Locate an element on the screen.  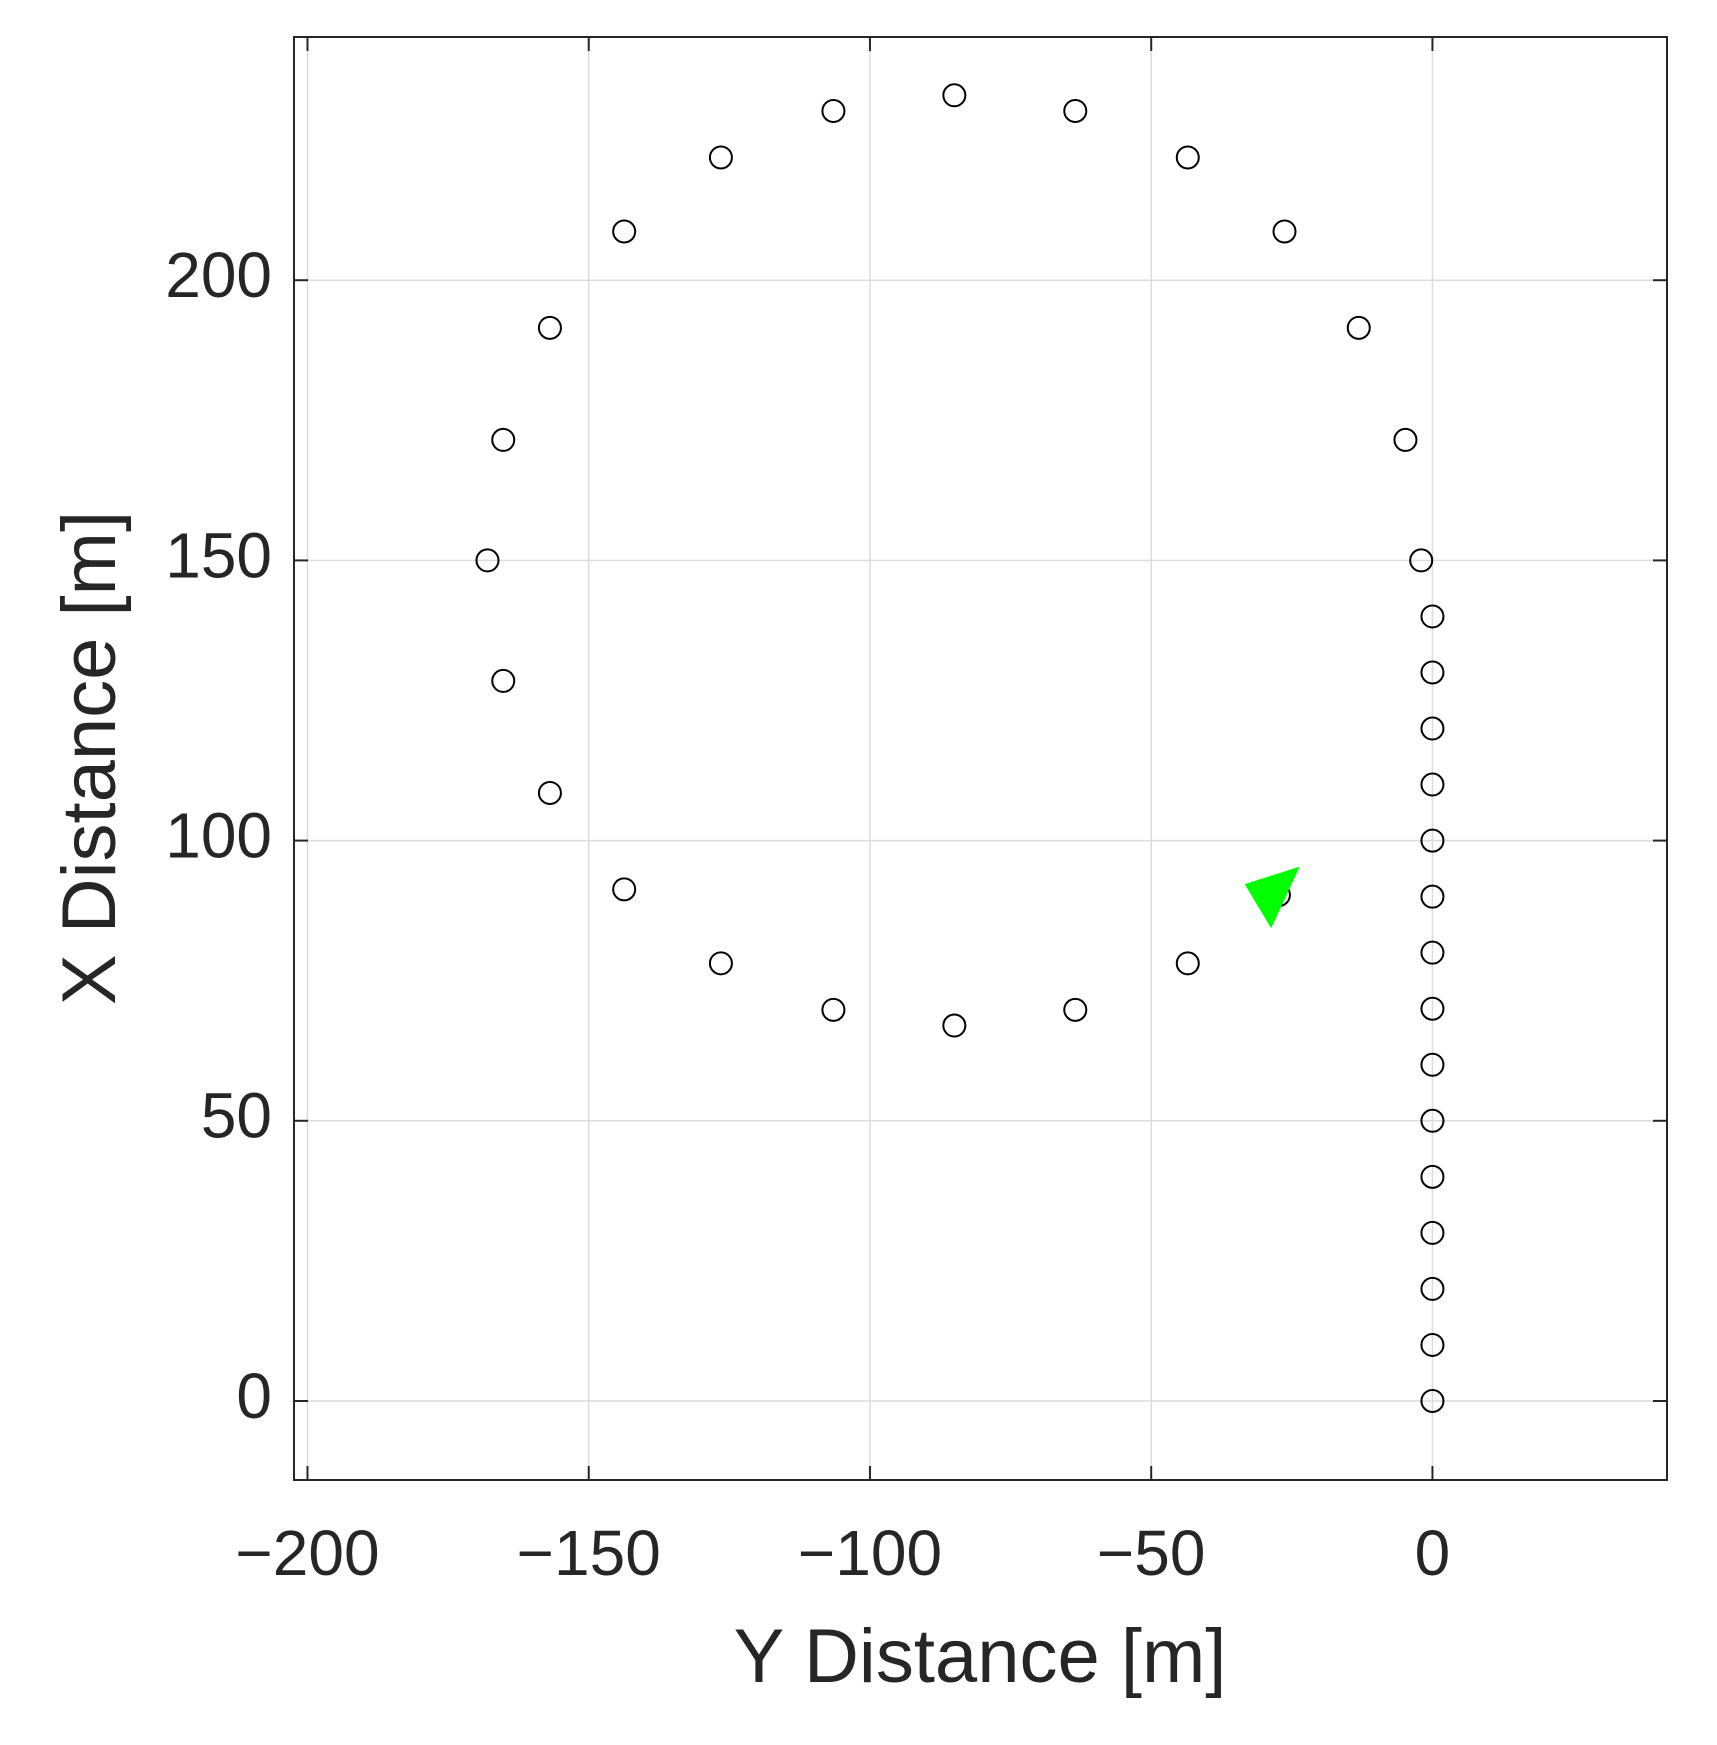
x-tick-label: 0 is located at coordinates (1433, 1553).